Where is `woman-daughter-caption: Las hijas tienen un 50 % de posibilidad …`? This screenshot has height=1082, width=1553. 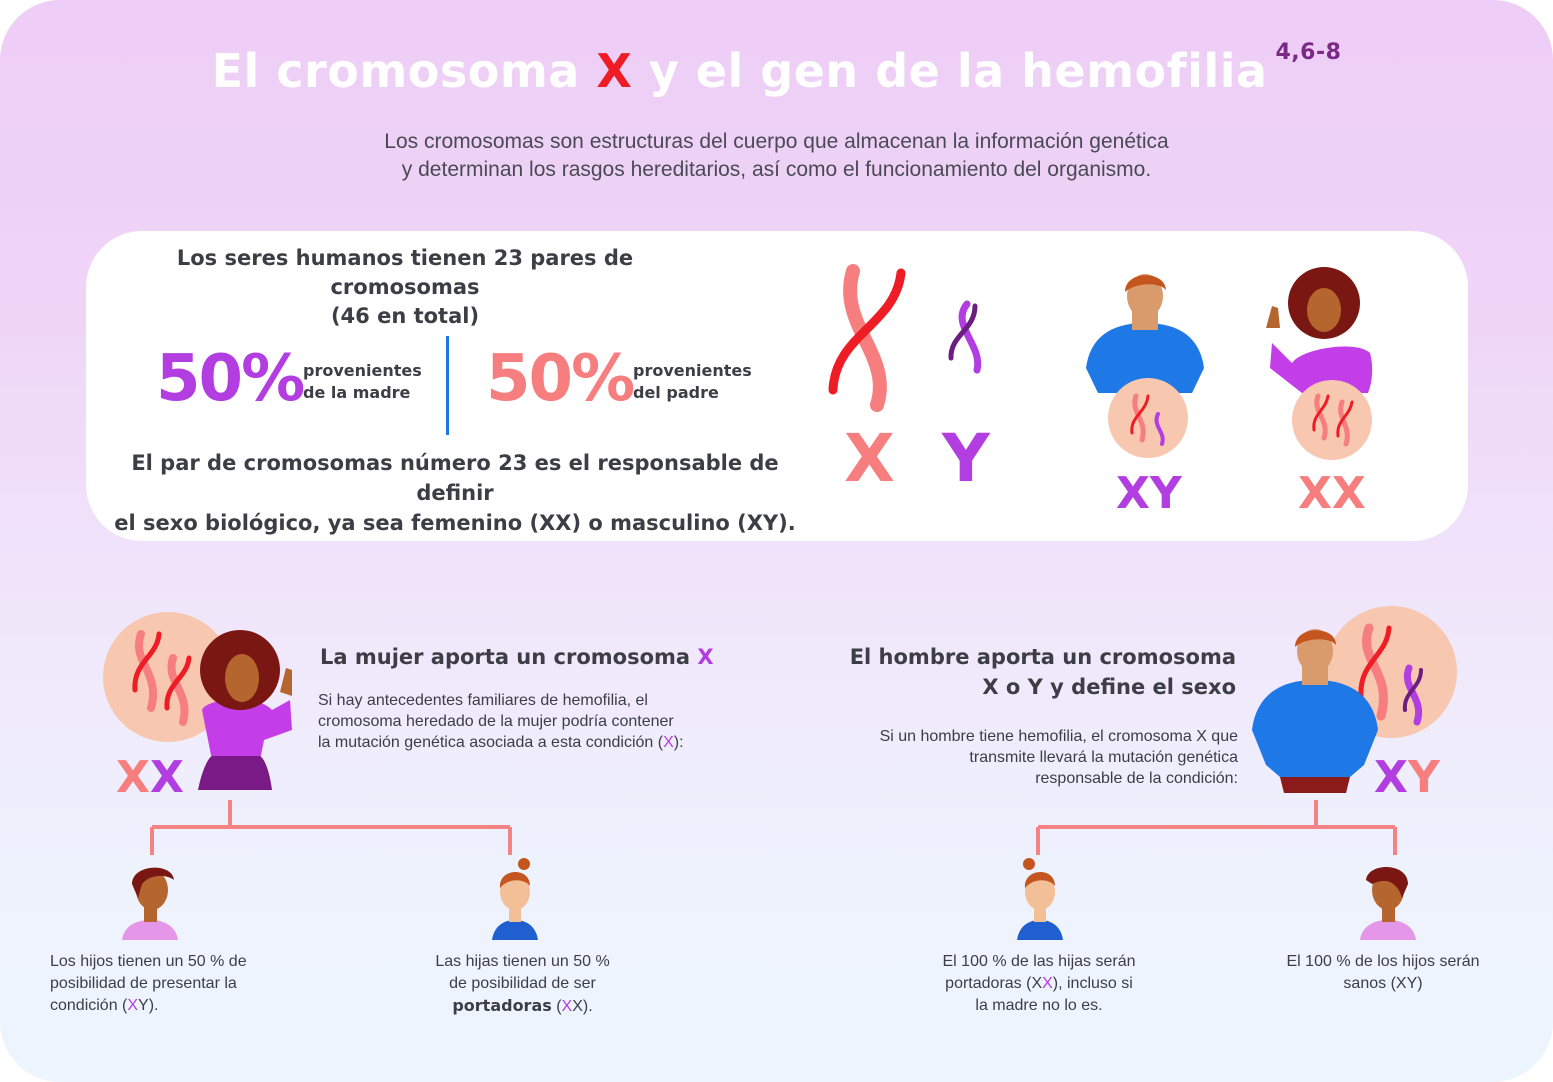 woman-daughter-caption: Las hijas tienen un 50 % de posibilidad … is located at coordinates (522, 984).